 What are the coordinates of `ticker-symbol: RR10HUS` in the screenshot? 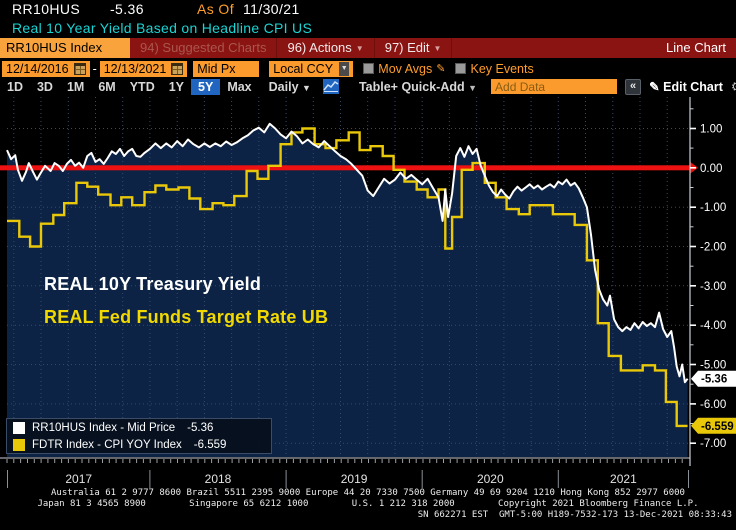 It's located at (46, 9).